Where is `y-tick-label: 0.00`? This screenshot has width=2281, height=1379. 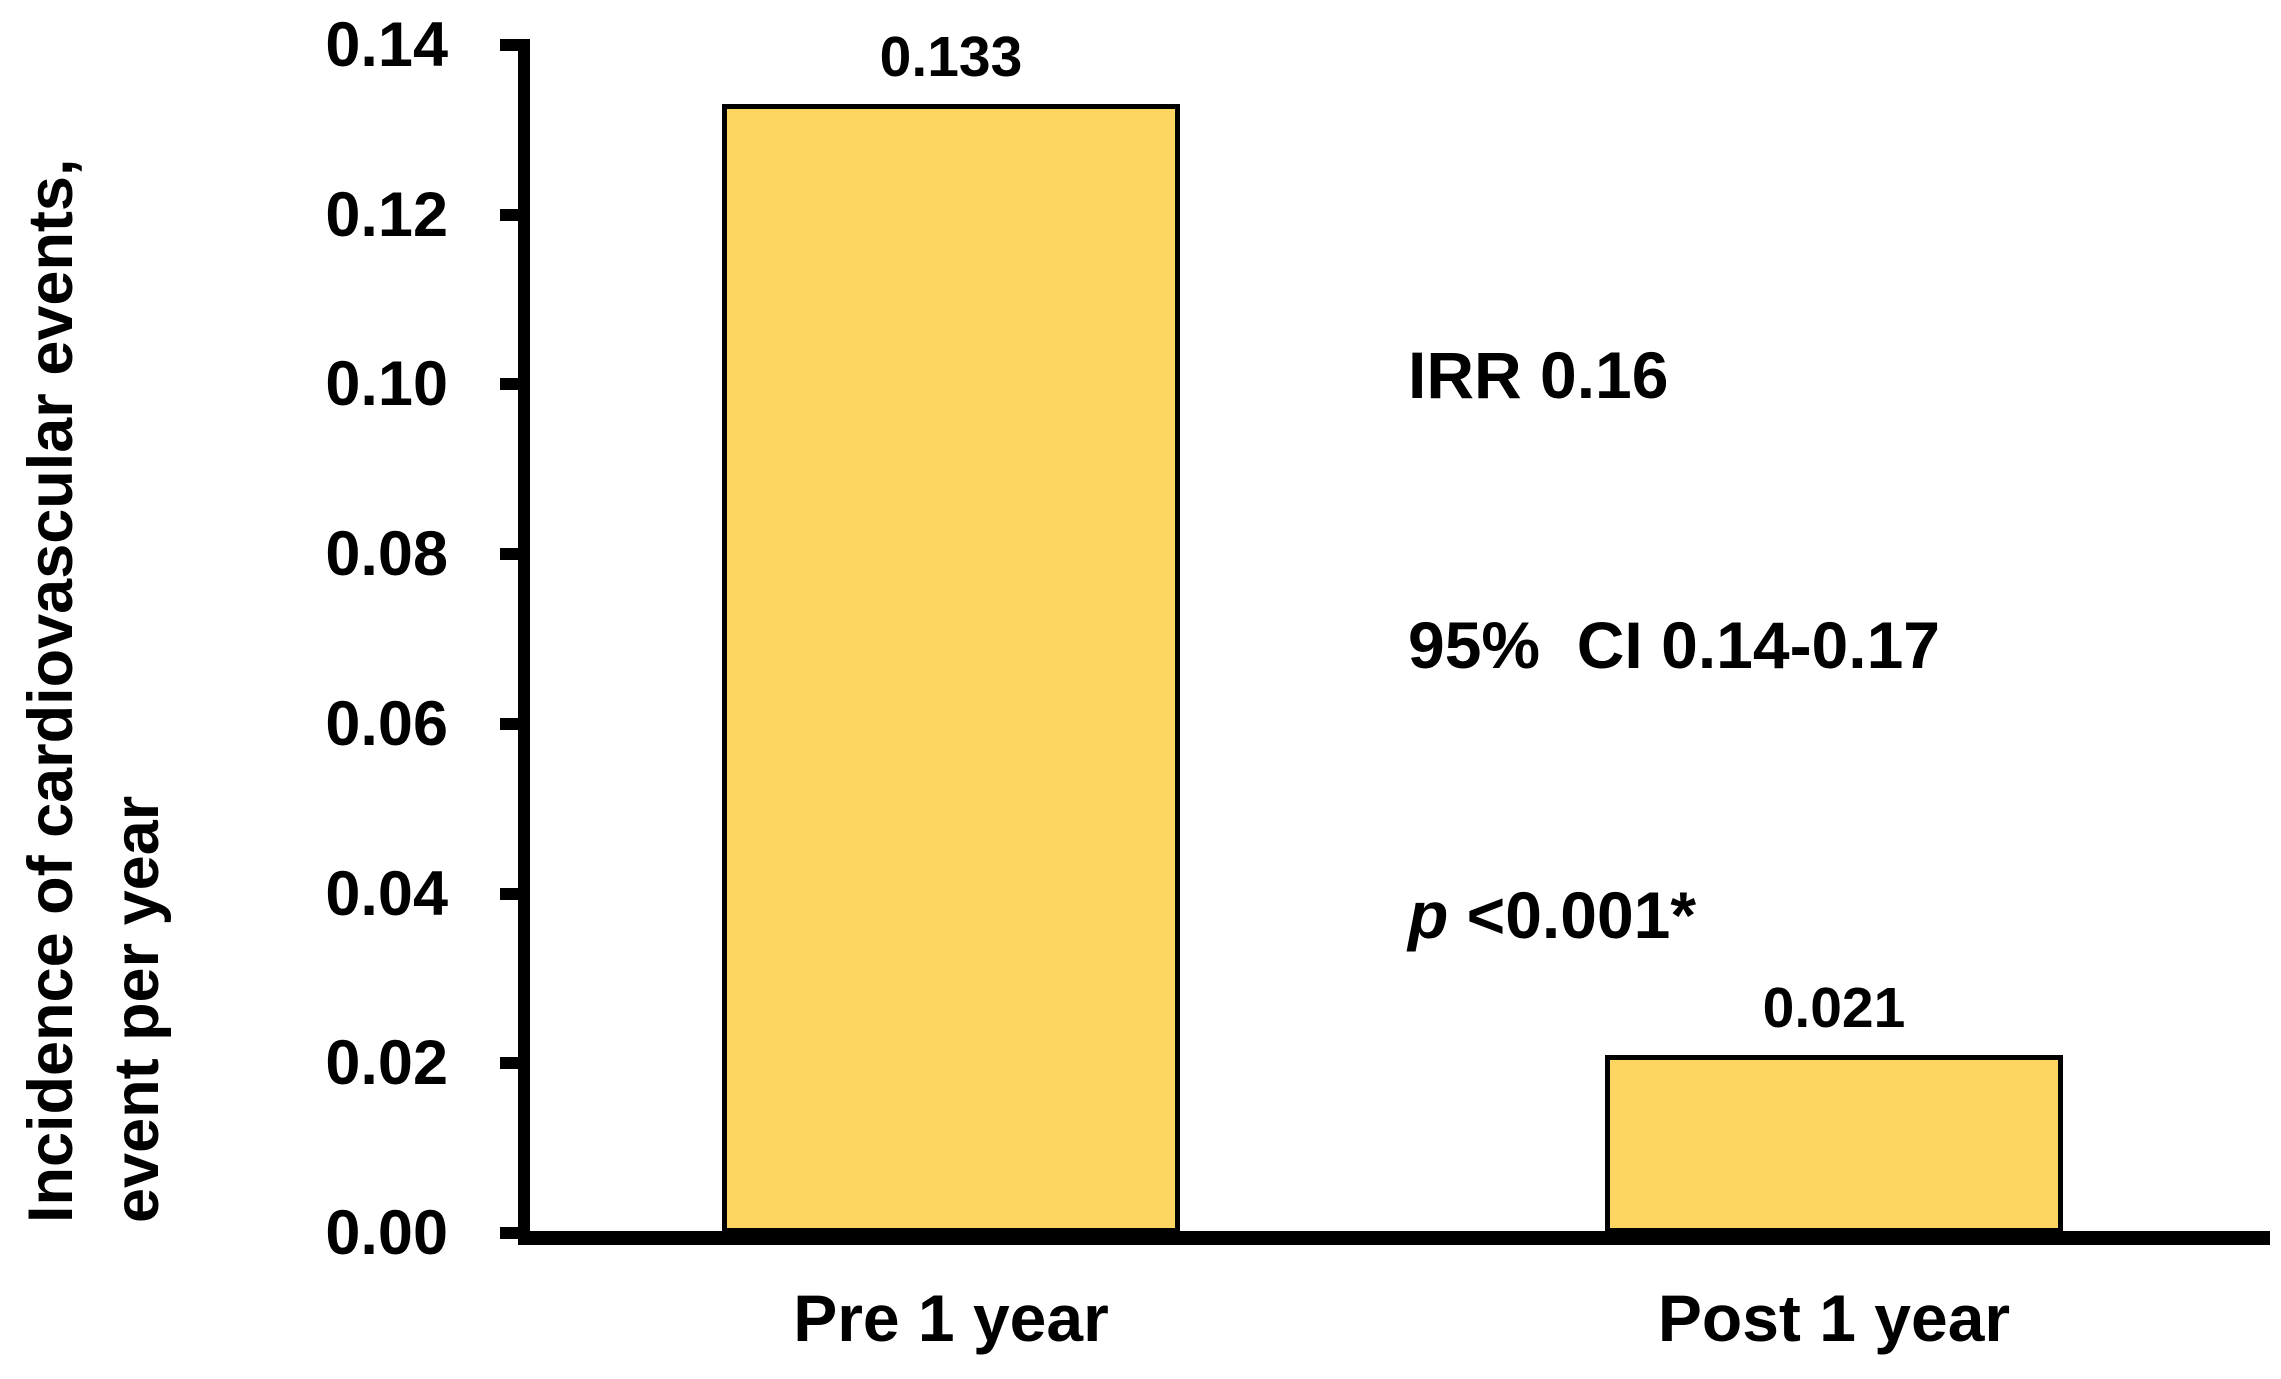
y-tick-label: 0.00 is located at coordinates (386, 1233).